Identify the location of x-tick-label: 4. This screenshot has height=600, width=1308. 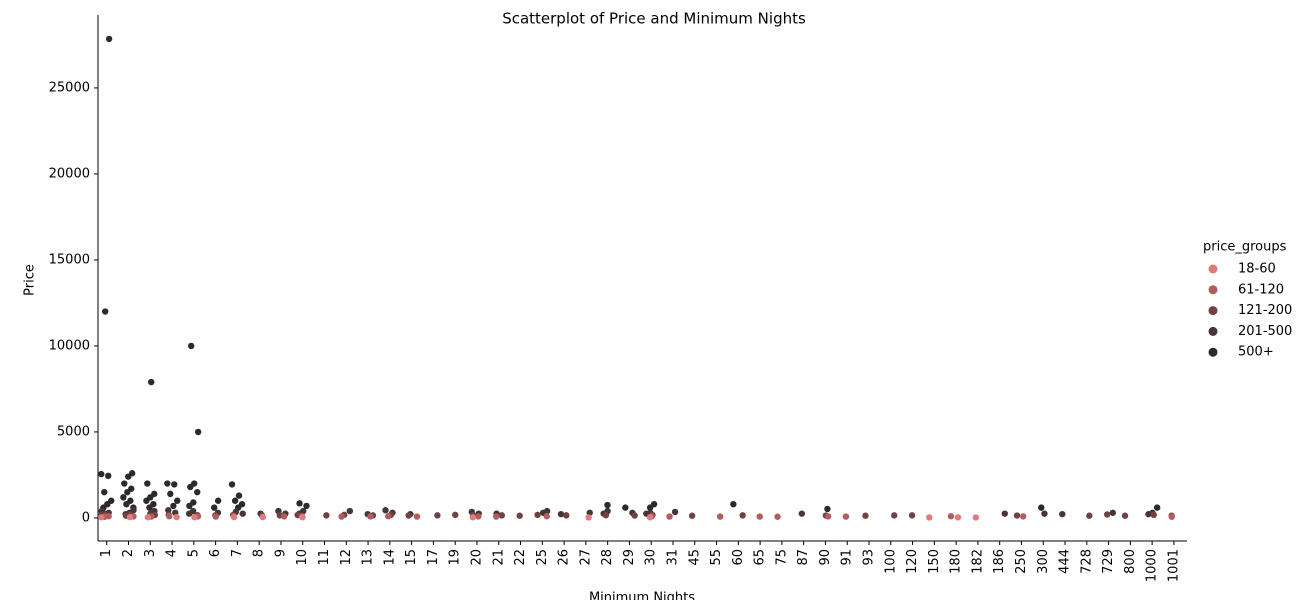
(172, 553).